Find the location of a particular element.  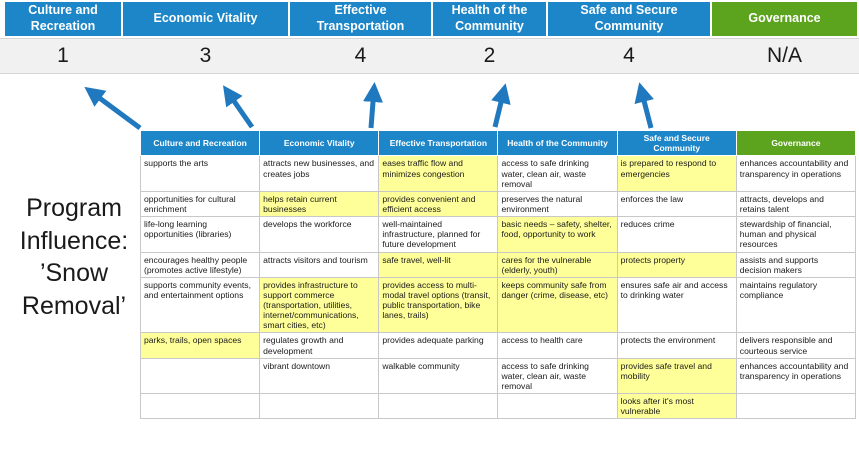

matrix-header-2: Effective Transportation is located at coordinates (438, 143).